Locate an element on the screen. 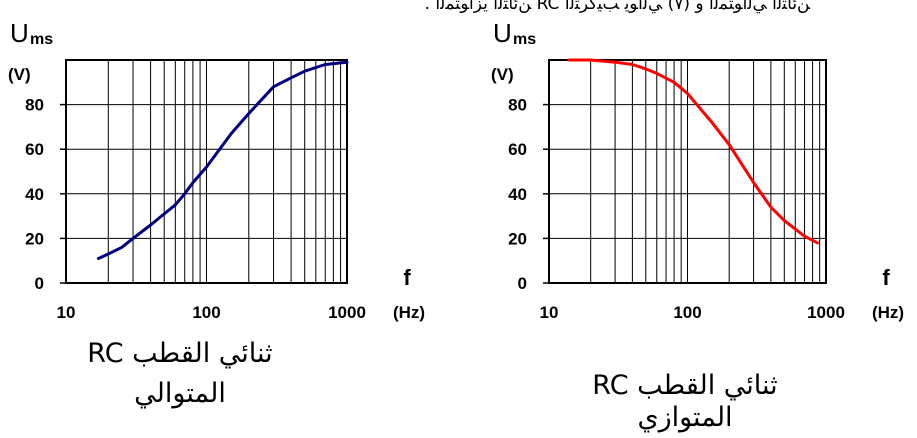 This screenshot has width=917, height=438. chart-1-caption: ﺛﻨﺎﺋﻲ اﻟﻘﻄﺐ RC اﻟﻤﺘﻮاﻟﻲ is located at coordinates (180, 374).